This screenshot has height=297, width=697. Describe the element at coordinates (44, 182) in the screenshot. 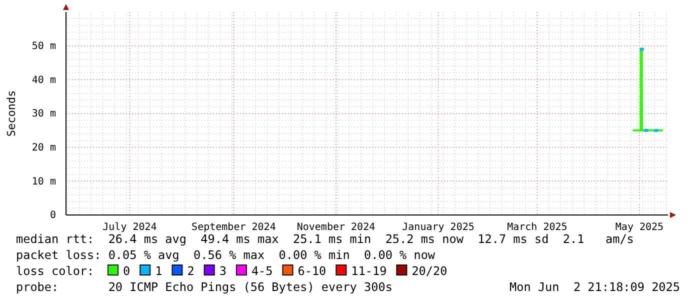

I see `y-tick-label: 10 m` at that location.